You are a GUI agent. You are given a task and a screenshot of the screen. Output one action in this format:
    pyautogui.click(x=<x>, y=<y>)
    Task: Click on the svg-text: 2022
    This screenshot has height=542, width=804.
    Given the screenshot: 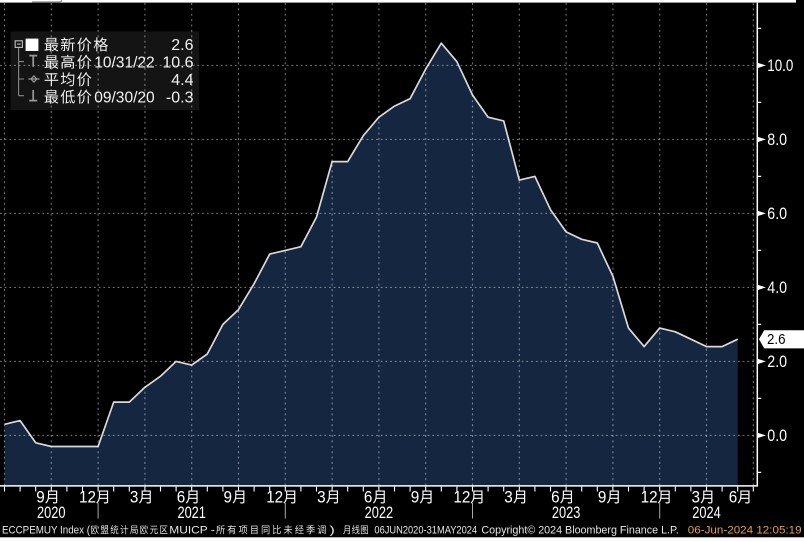 What is the action you would take?
    pyautogui.click(x=379, y=513)
    